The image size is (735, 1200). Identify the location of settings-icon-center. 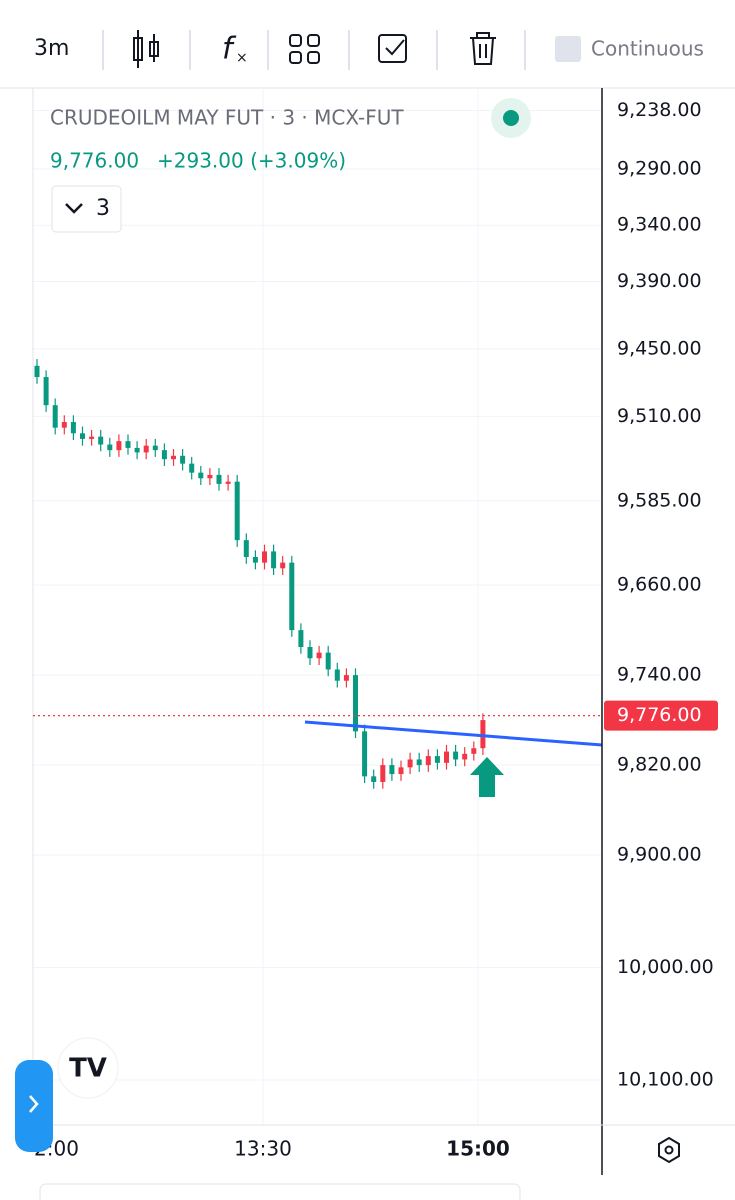
(669, 1150).